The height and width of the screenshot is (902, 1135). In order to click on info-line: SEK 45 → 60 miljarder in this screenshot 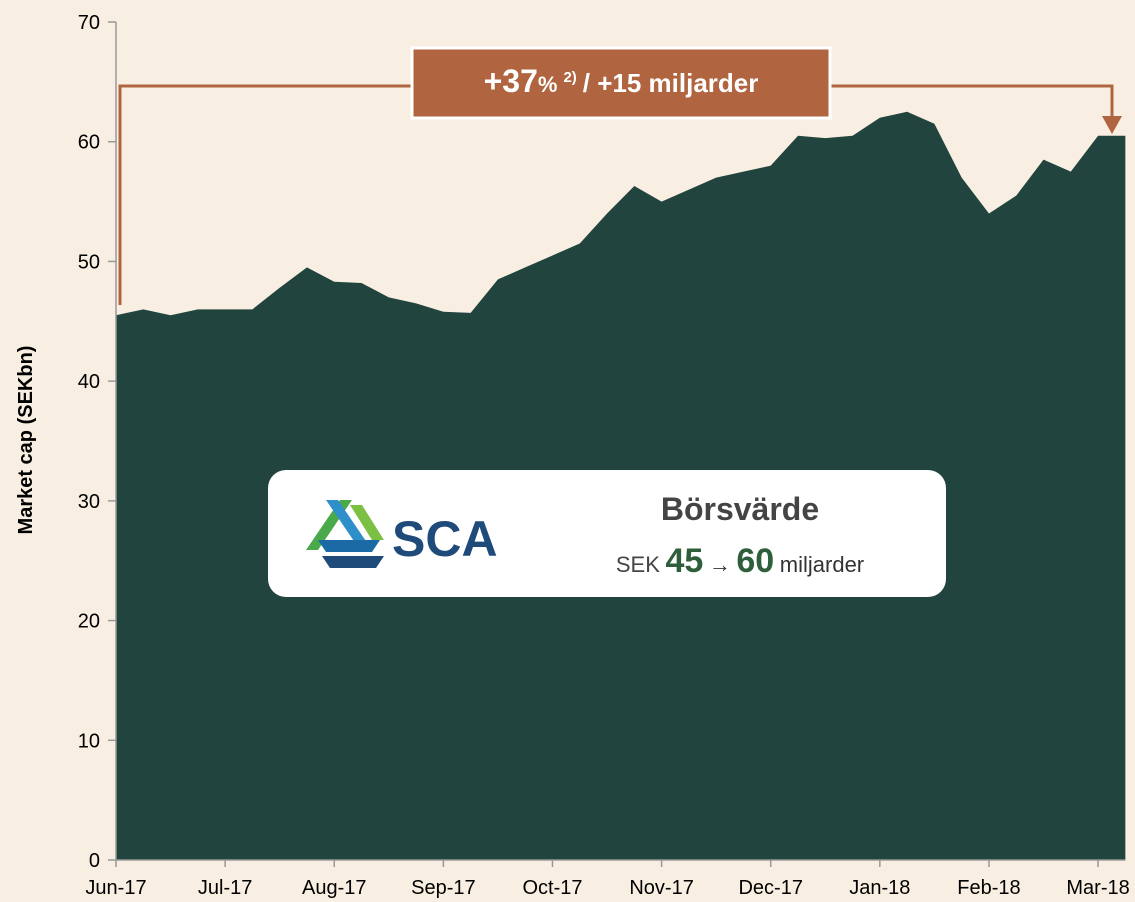, I will do `click(740, 561)`.